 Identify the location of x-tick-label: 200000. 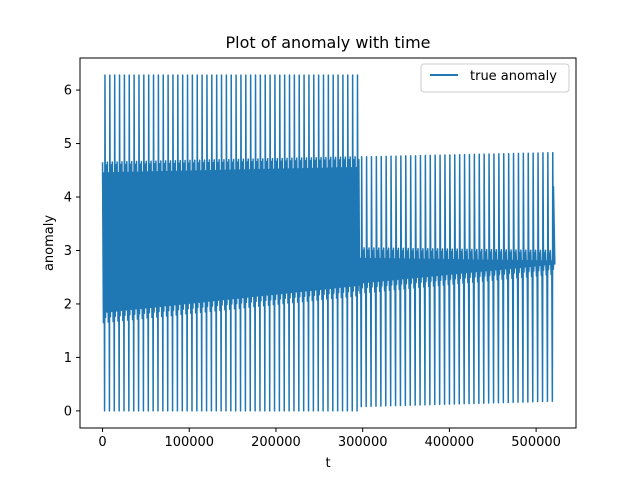
(276, 442).